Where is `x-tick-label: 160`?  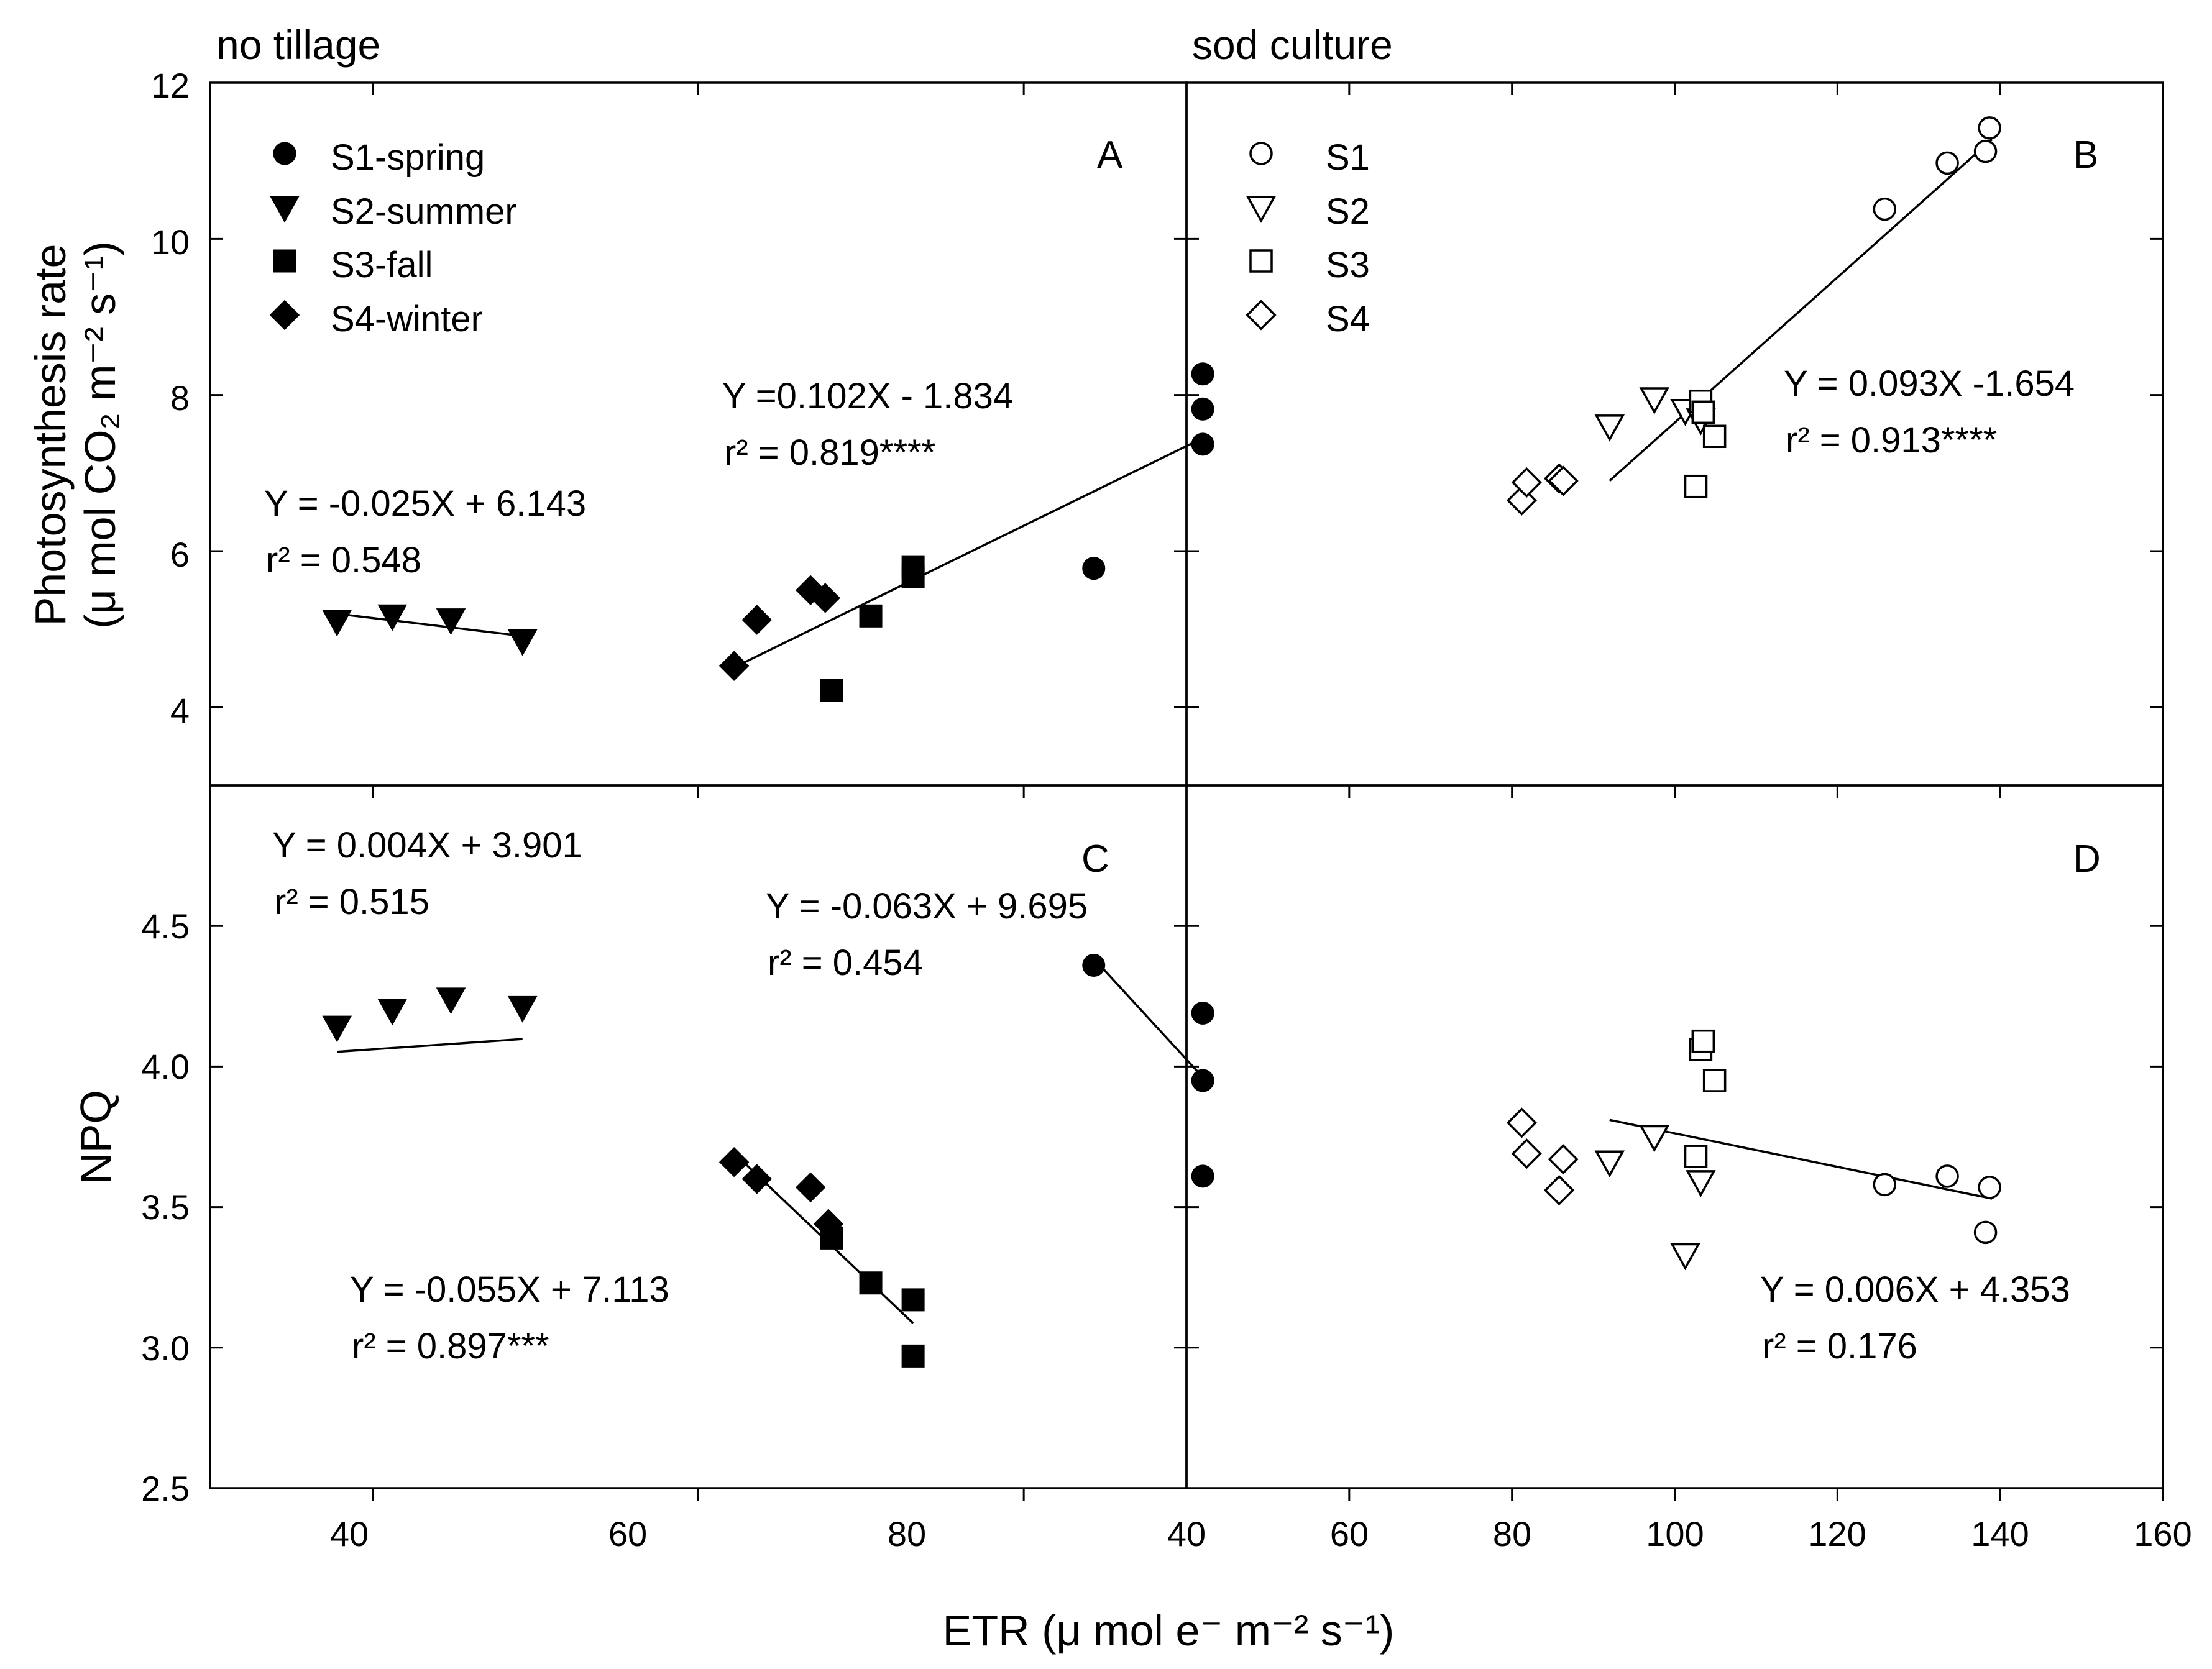 x-tick-label: 160 is located at coordinates (2162, 1533).